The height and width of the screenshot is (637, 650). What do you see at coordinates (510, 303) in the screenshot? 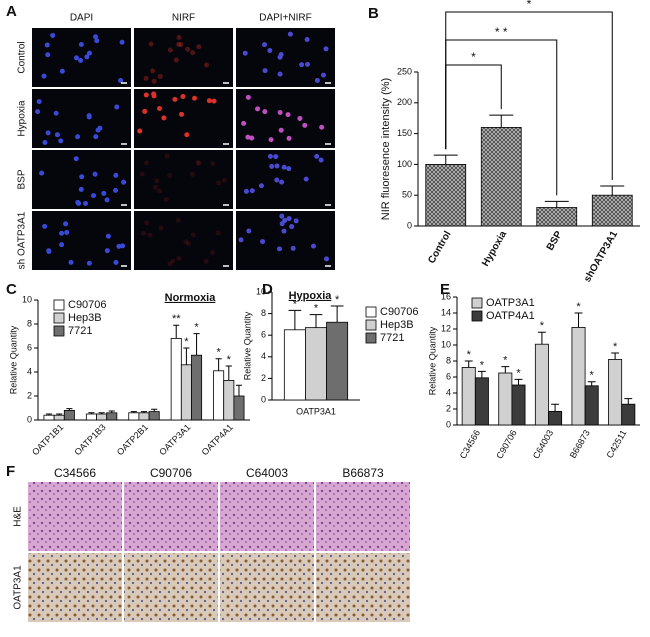
I see `legend-label: OATP3A1` at bounding box center [510, 303].